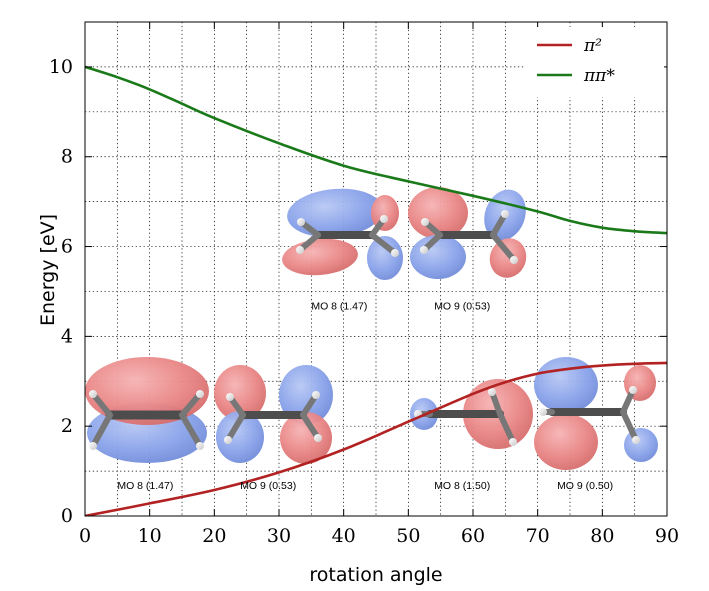 Image resolution: width=709 pixels, height=591 pixels. Describe the element at coordinates (667, 536) in the screenshot. I see `x-tick-label: 90` at that location.